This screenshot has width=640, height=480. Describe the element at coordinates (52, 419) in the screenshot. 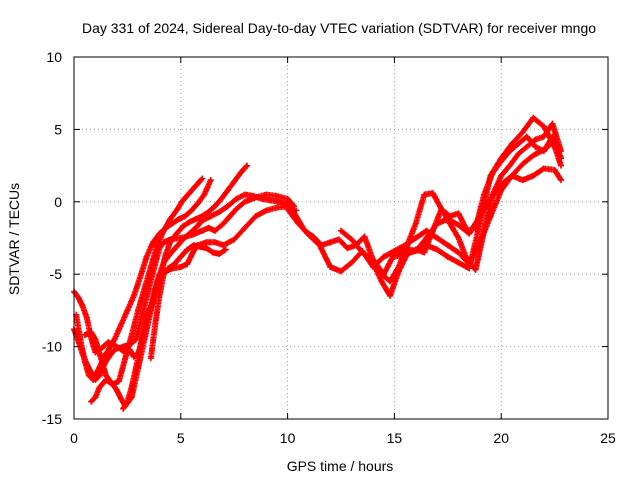

I see `y-tick-label: -15` at that location.